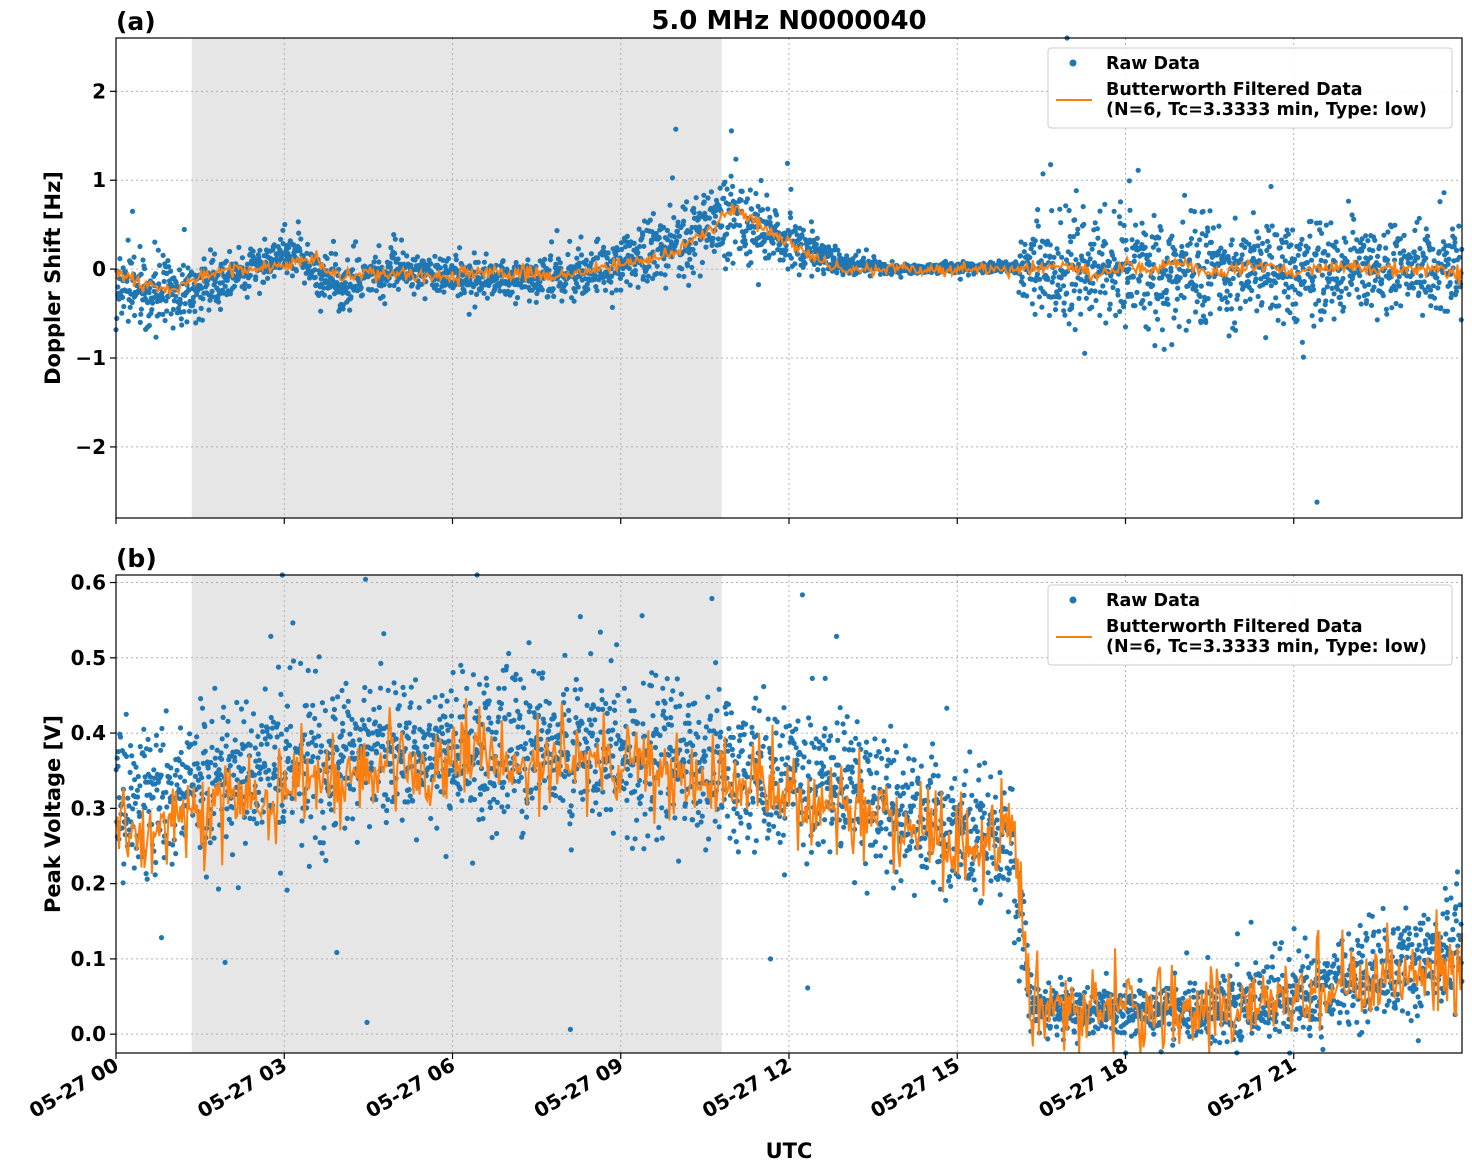 This screenshot has width=1472, height=1172. What do you see at coordinates (90, 447) in the screenshot?
I see `y-tick-label: −2` at bounding box center [90, 447].